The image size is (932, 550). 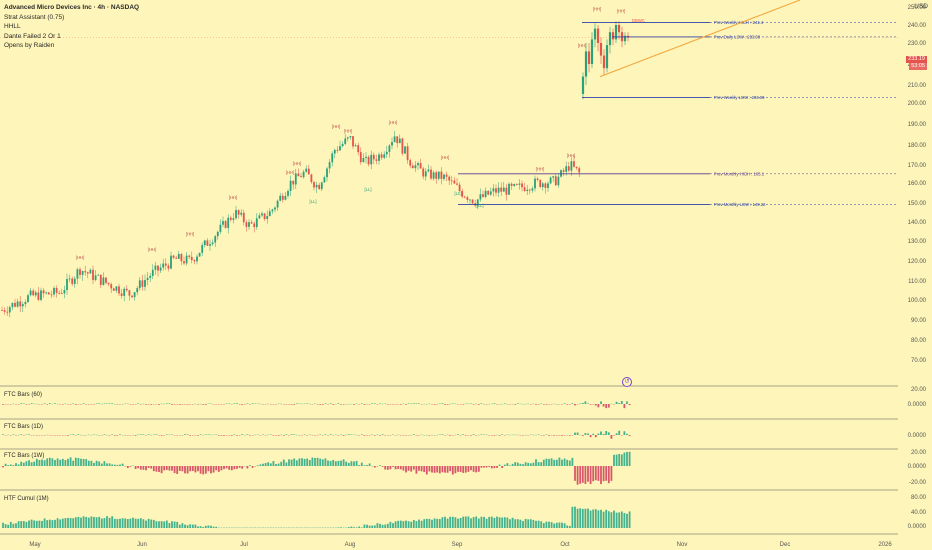 What do you see at coordinates (921, 6) in the screenshot?
I see `currency-label: USD` at bounding box center [921, 6].